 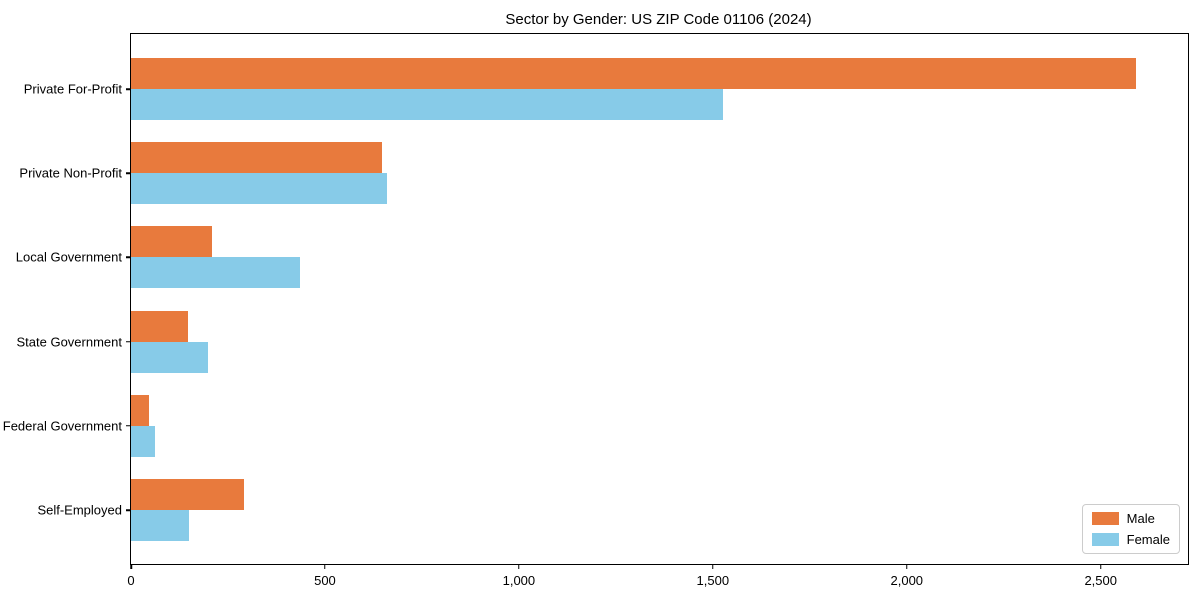 What do you see at coordinates (325, 580) in the screenshot?
I see `x-tick-label-500: 500` at bounding box center [325, 580].